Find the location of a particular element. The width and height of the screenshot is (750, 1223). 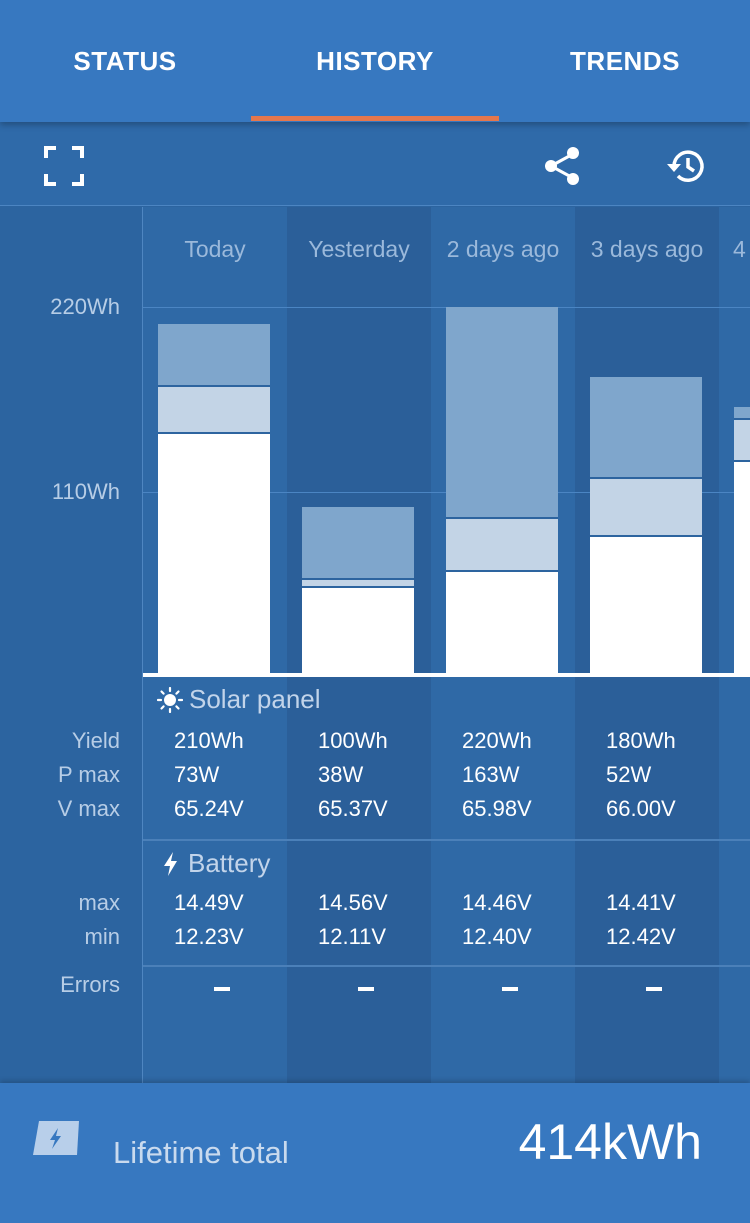

tab-bar: STATUS HISTORY TRENDS is located at coordinates (375, 61).